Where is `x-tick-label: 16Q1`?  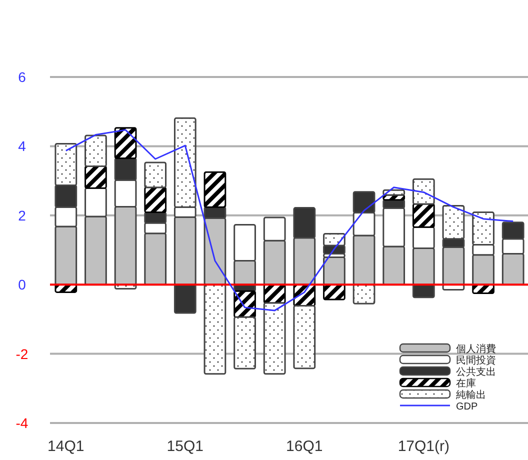
x-tick-label: 16Q1 is located at coordinates (304, 446).